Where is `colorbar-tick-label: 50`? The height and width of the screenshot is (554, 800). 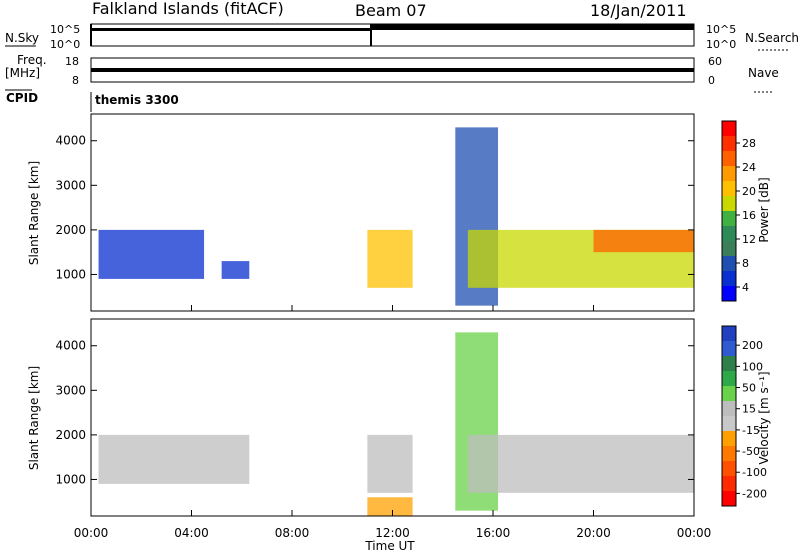 colorbar-tick-label: 50 is located at coordinates (749, 388).